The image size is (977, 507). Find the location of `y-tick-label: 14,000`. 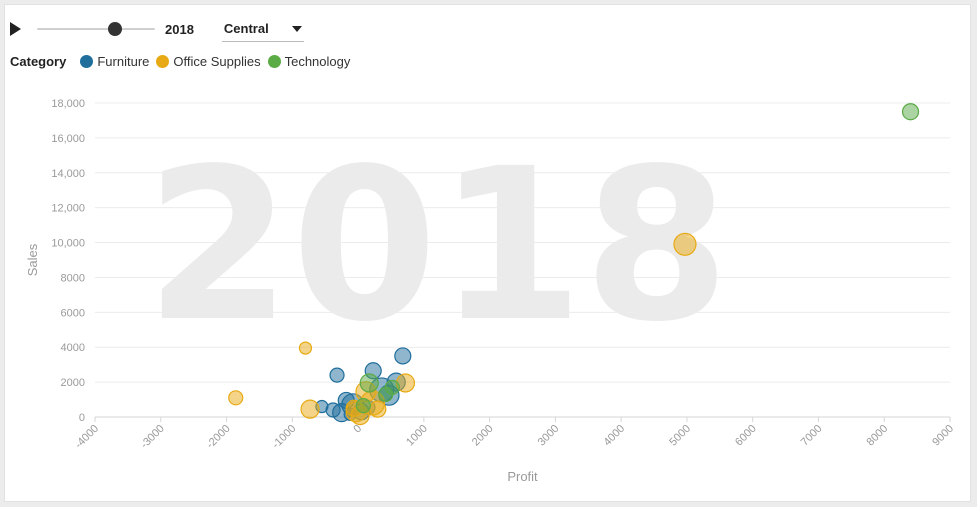

y-tick-label: 14,000 is located at coordinates (68, 174).